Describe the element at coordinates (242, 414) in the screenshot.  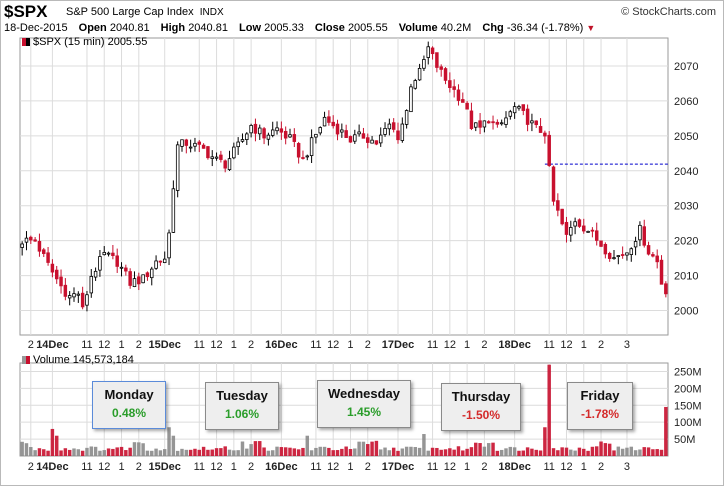
I see `note-pct: 1.06%` at that location.